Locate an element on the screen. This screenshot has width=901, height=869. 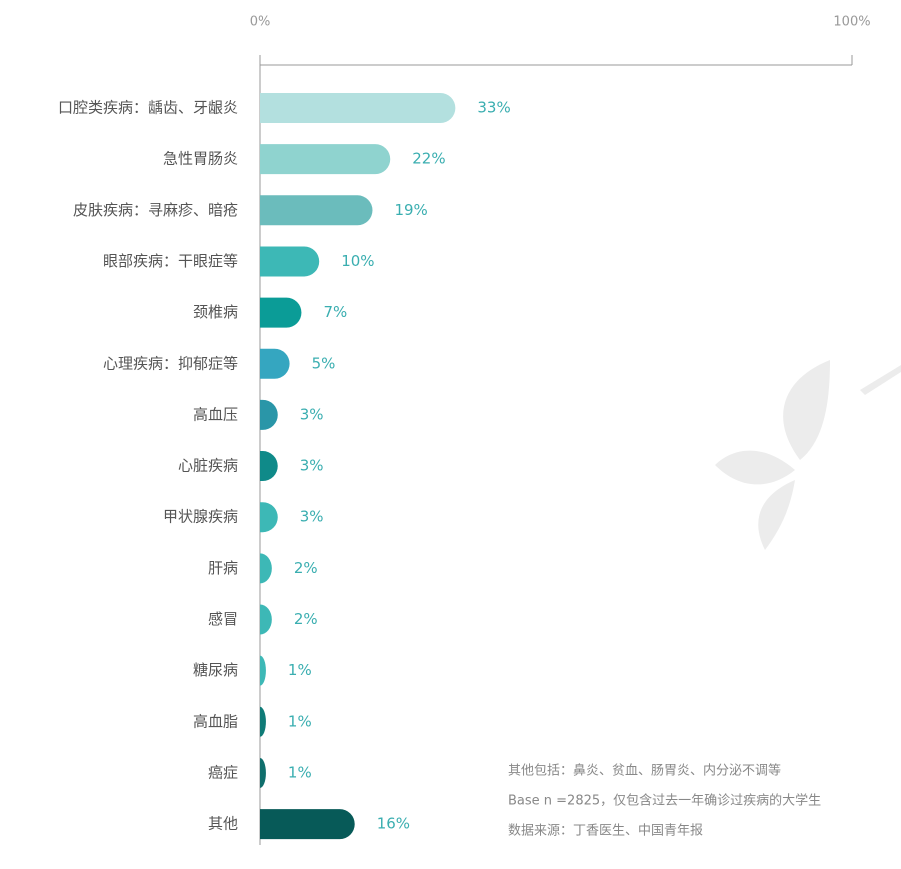
note: Base n =2825，仅包含过去一年确诊过疾病的大学生 is located at coordinates (664, 801).